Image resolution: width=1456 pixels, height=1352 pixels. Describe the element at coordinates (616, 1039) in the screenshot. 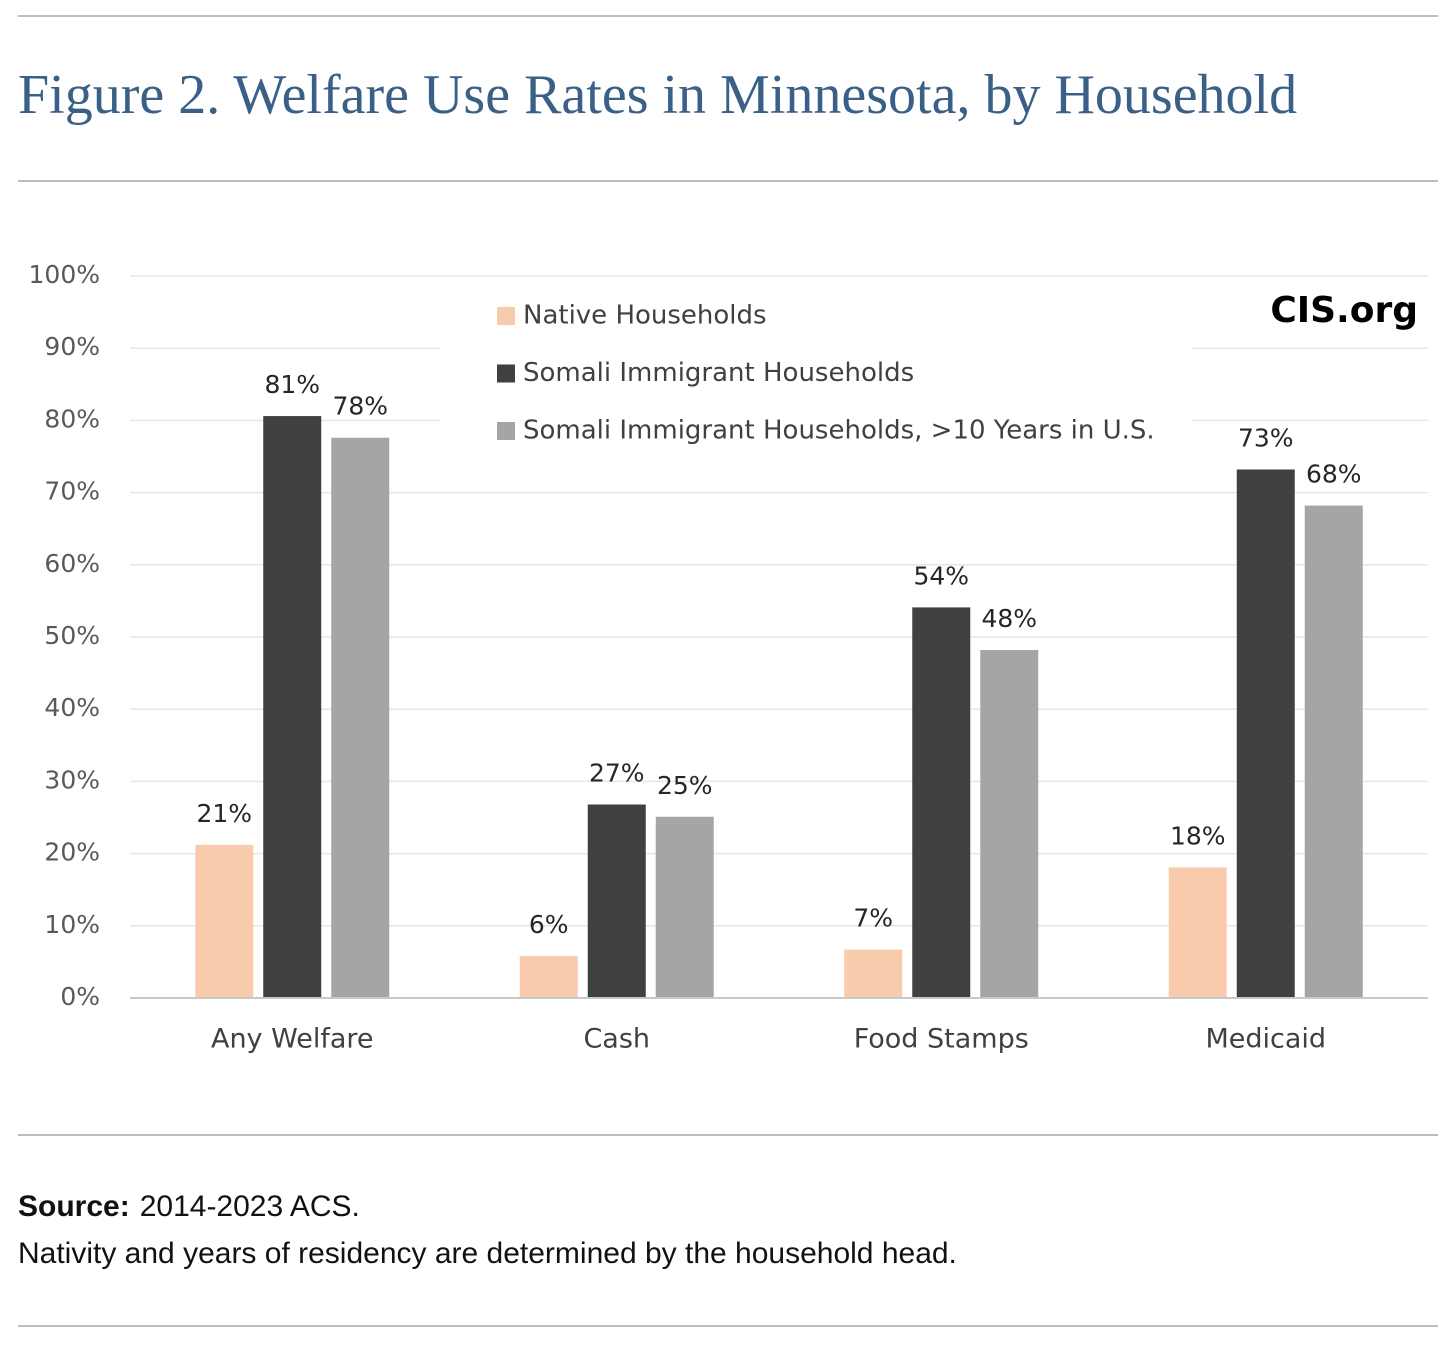

I see `x-tick-label: Cash` at that location.